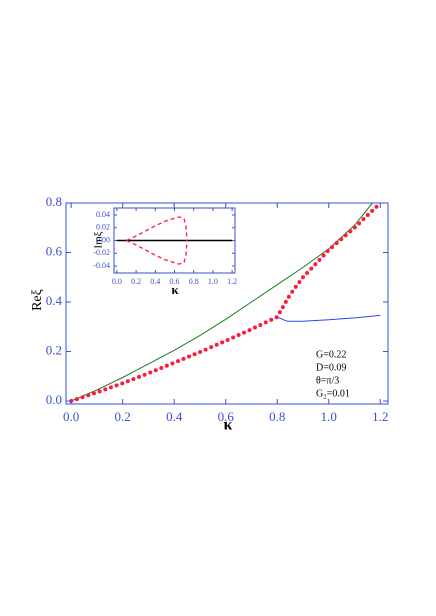 The image size is (436, 616). What do you see at coordinates (54, 300) in the screenshot?
I see `y-tick-label: 0.4` at bounding box center [54, 300].